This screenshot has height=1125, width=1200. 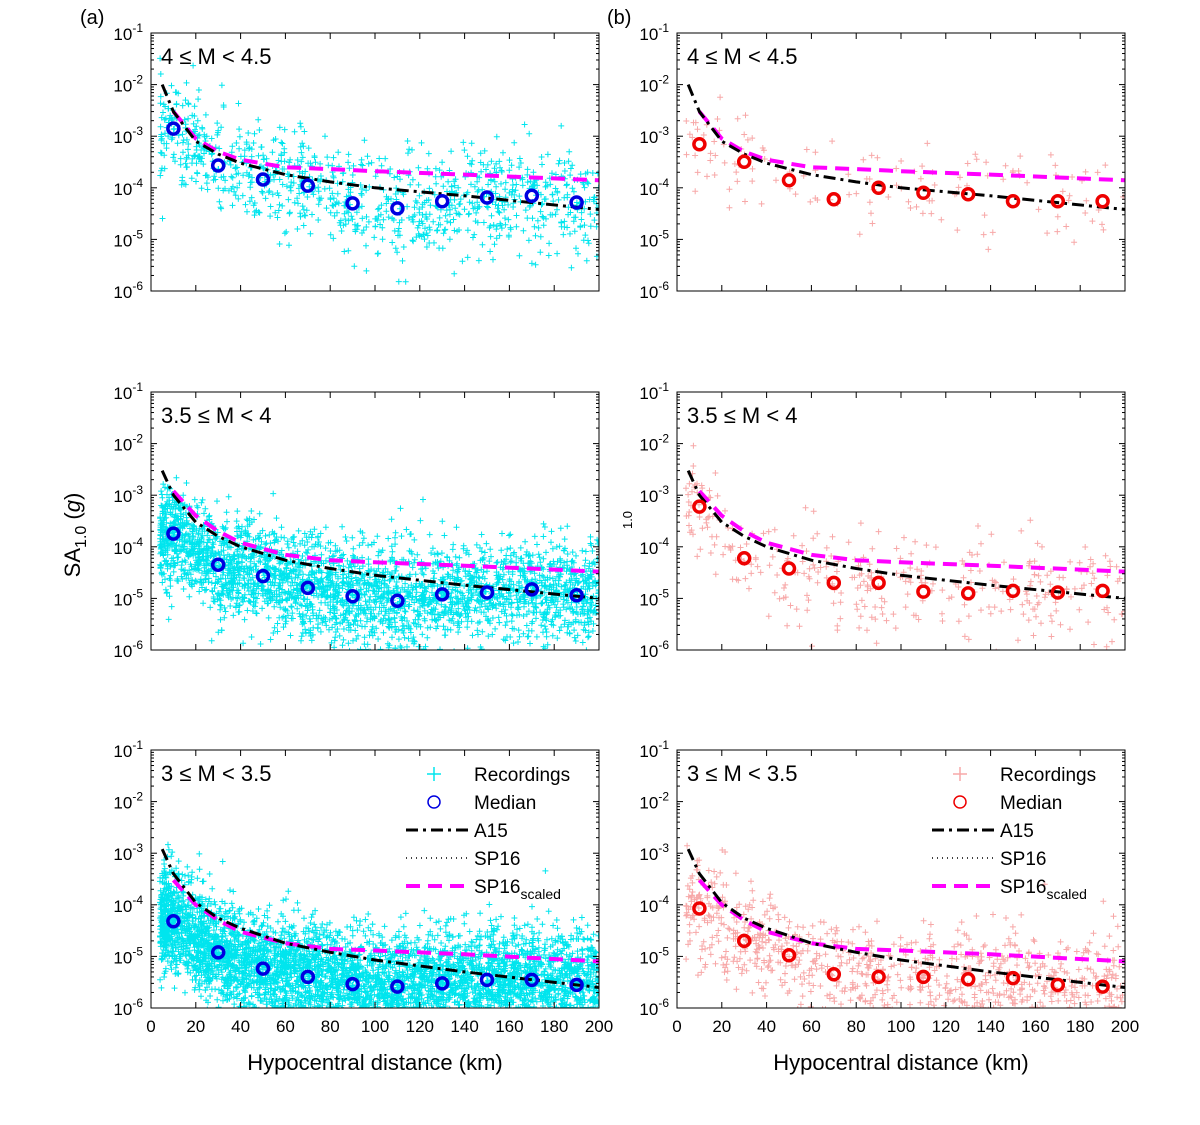 I want to click on chart-panel-b-1: 10⁻⁶ 10⁻⁵ 10⁻⁴ 10⁻³ 10⁻² 10⁻¹ 4 ≤ M < 4.5, so click(x=882, y=161).